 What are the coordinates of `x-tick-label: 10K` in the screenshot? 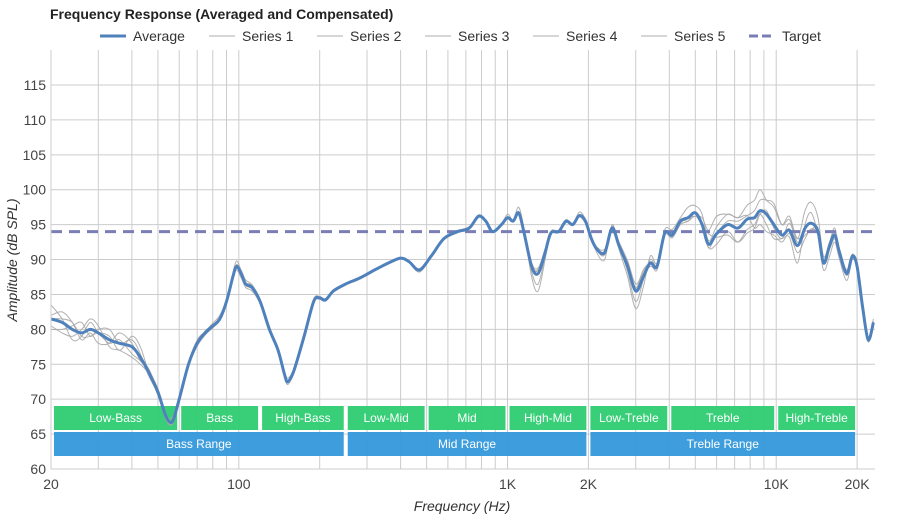 It's located at (777, 484).